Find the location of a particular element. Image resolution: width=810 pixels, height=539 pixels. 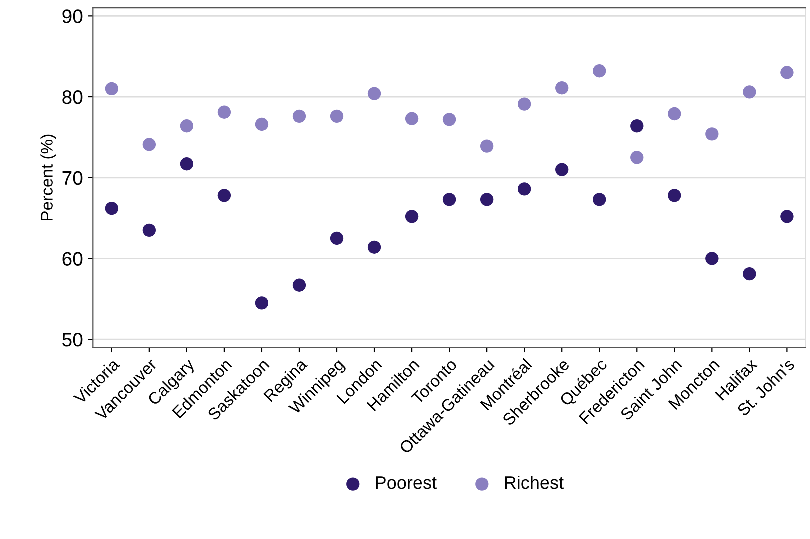

y-tick-label: 70 is located at coordinates (72, 178).